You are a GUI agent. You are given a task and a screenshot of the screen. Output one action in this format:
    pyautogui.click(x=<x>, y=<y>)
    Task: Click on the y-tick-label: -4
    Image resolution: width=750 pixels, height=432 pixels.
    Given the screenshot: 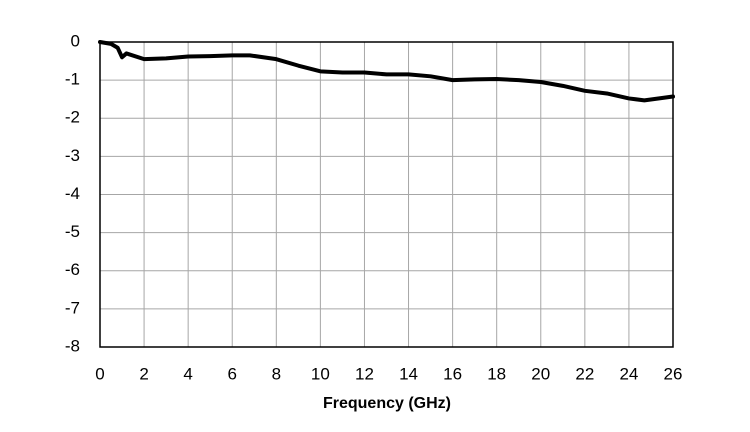 What is the action you would take?
    pyautogui.click(x=72, y=193)
    